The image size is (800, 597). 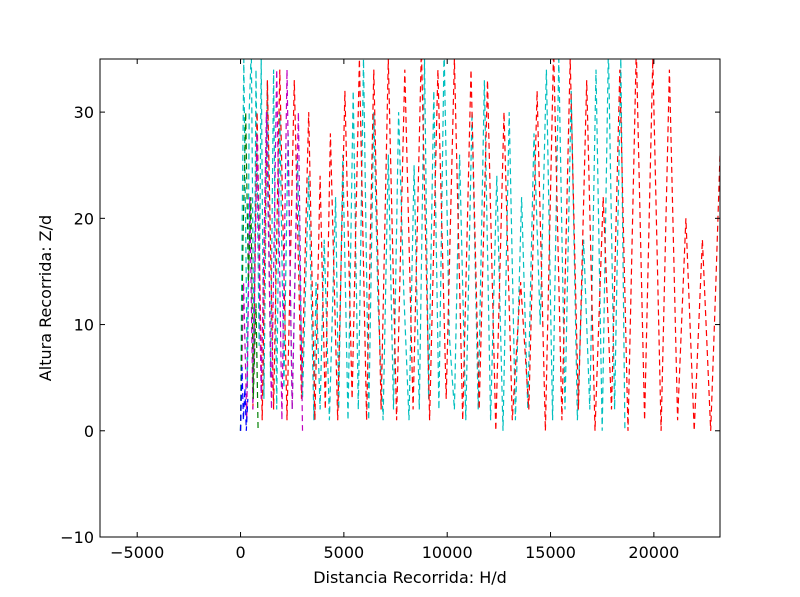 I want to click on y-axis-title: Altura Recorrida: Z/d, so click(x=45, y=298).